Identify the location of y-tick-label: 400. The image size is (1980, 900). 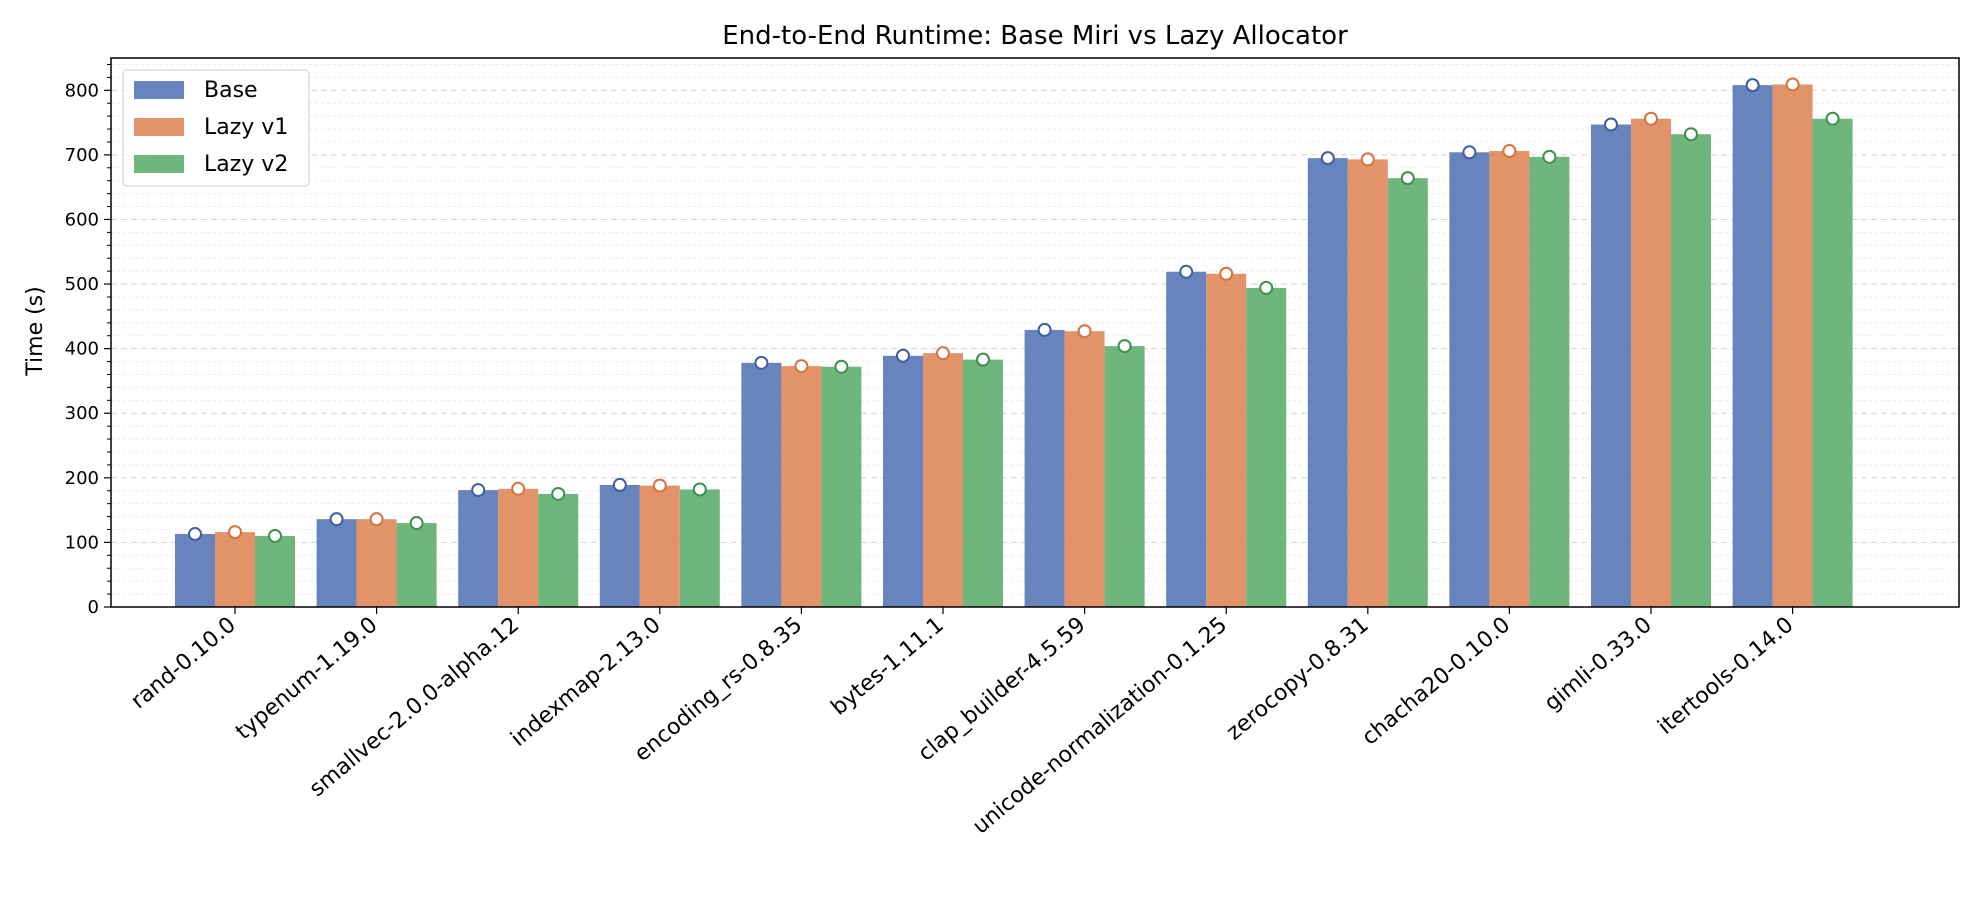
(82, 349).